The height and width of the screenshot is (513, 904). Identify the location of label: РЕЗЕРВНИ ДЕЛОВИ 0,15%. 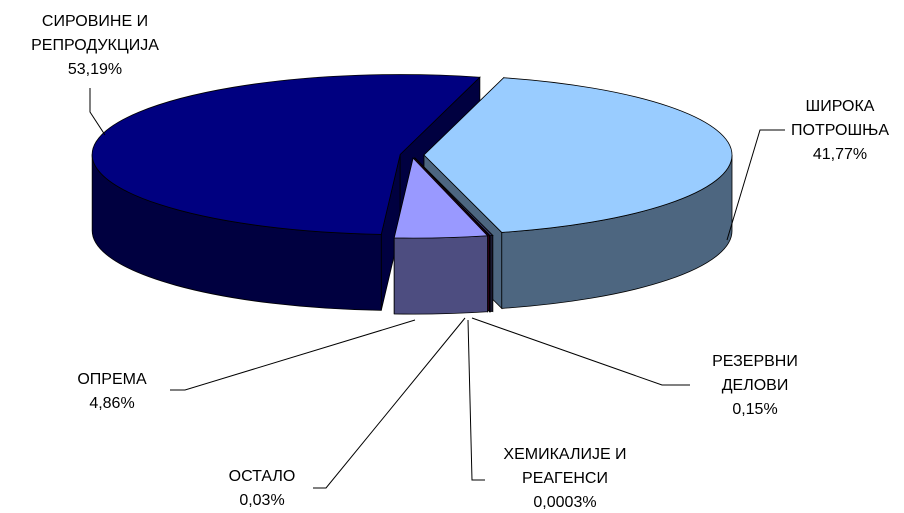
(755, 386).